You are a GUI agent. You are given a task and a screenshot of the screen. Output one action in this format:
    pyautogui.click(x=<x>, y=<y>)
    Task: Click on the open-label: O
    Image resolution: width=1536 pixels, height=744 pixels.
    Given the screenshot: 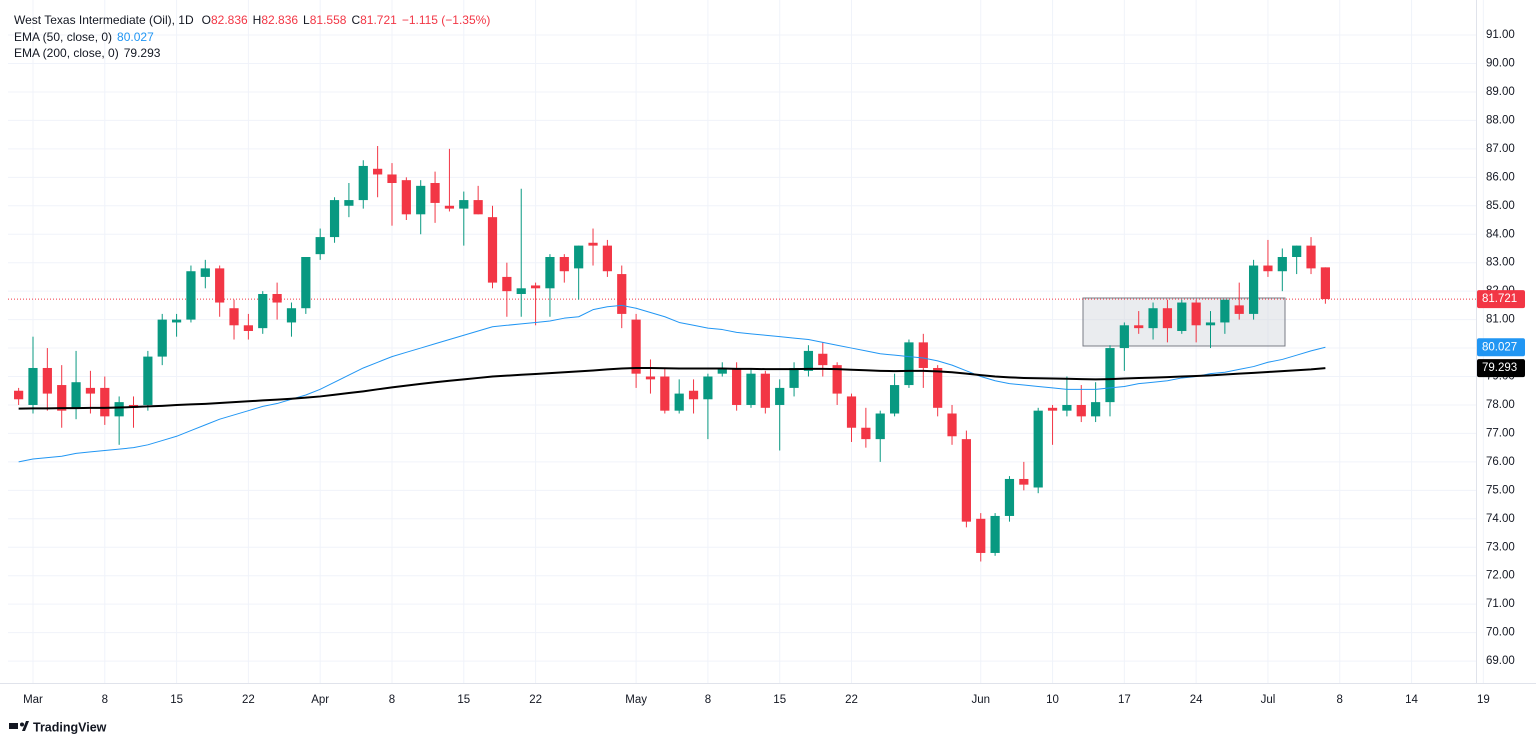 What is the action you would take?
    pyautogui.click(x=206, y=20)
    